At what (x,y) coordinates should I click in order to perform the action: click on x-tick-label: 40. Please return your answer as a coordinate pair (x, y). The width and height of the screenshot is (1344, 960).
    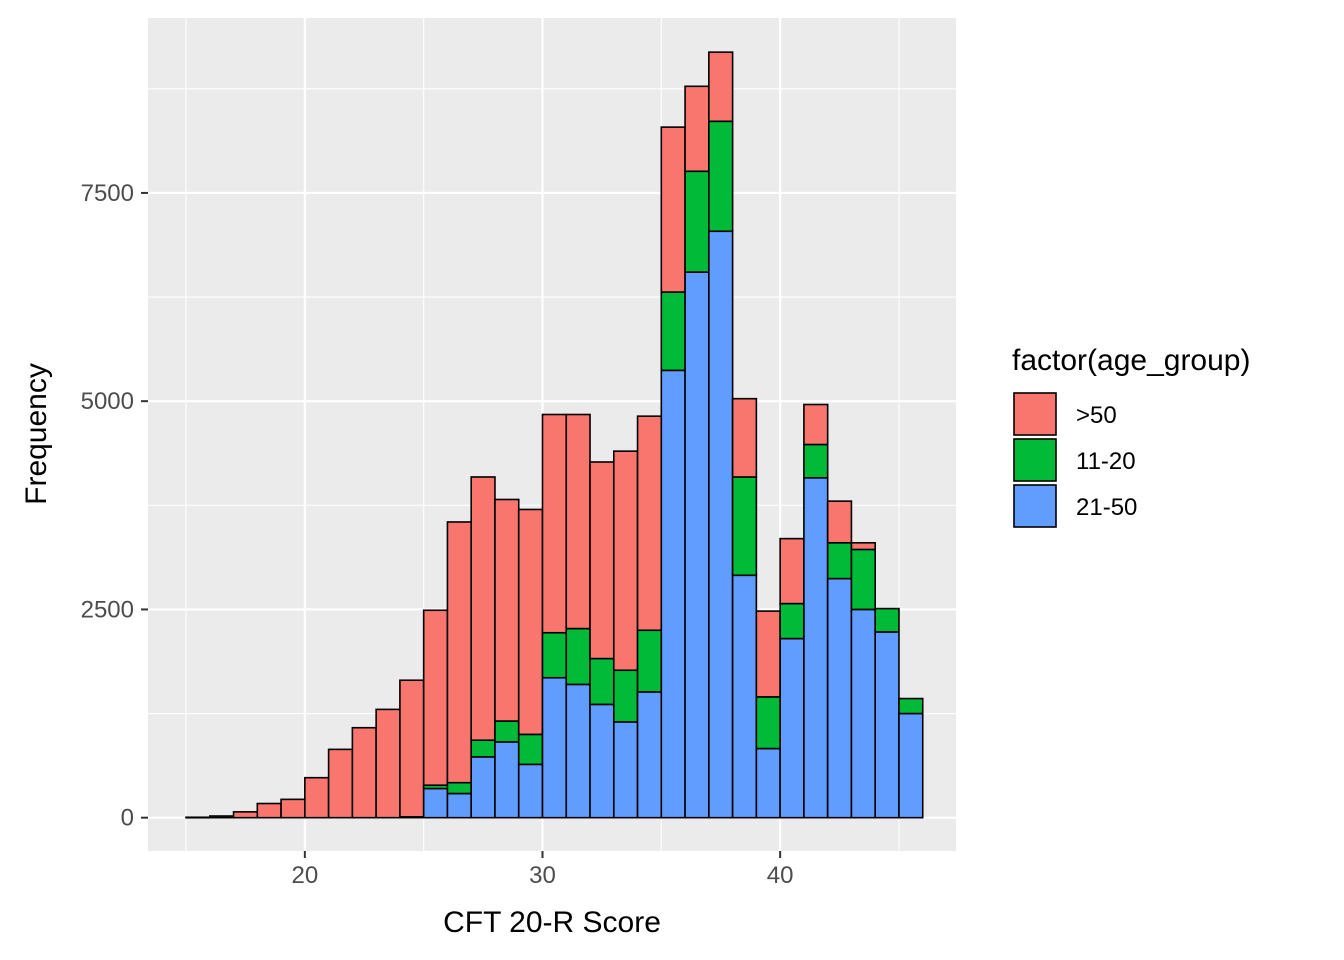
    Looking at the image, I should click on (780, 875).